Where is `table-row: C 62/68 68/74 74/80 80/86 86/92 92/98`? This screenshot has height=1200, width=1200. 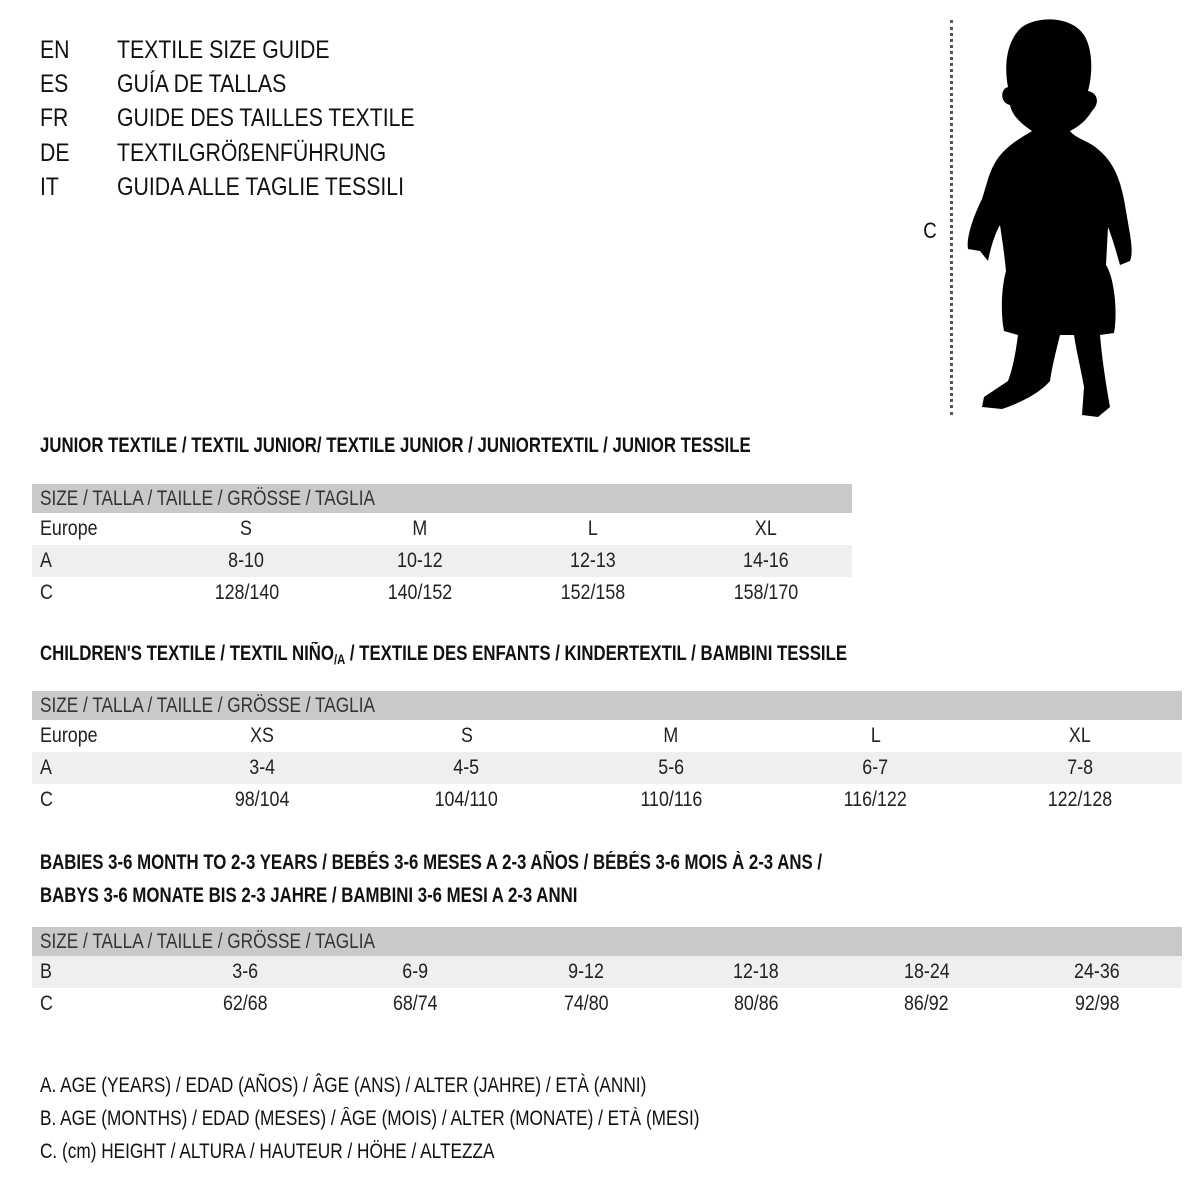 table-row: C 62/68 68/74 74/80 80/86 86/92 92/98 is located at coordinates (607, 1004).